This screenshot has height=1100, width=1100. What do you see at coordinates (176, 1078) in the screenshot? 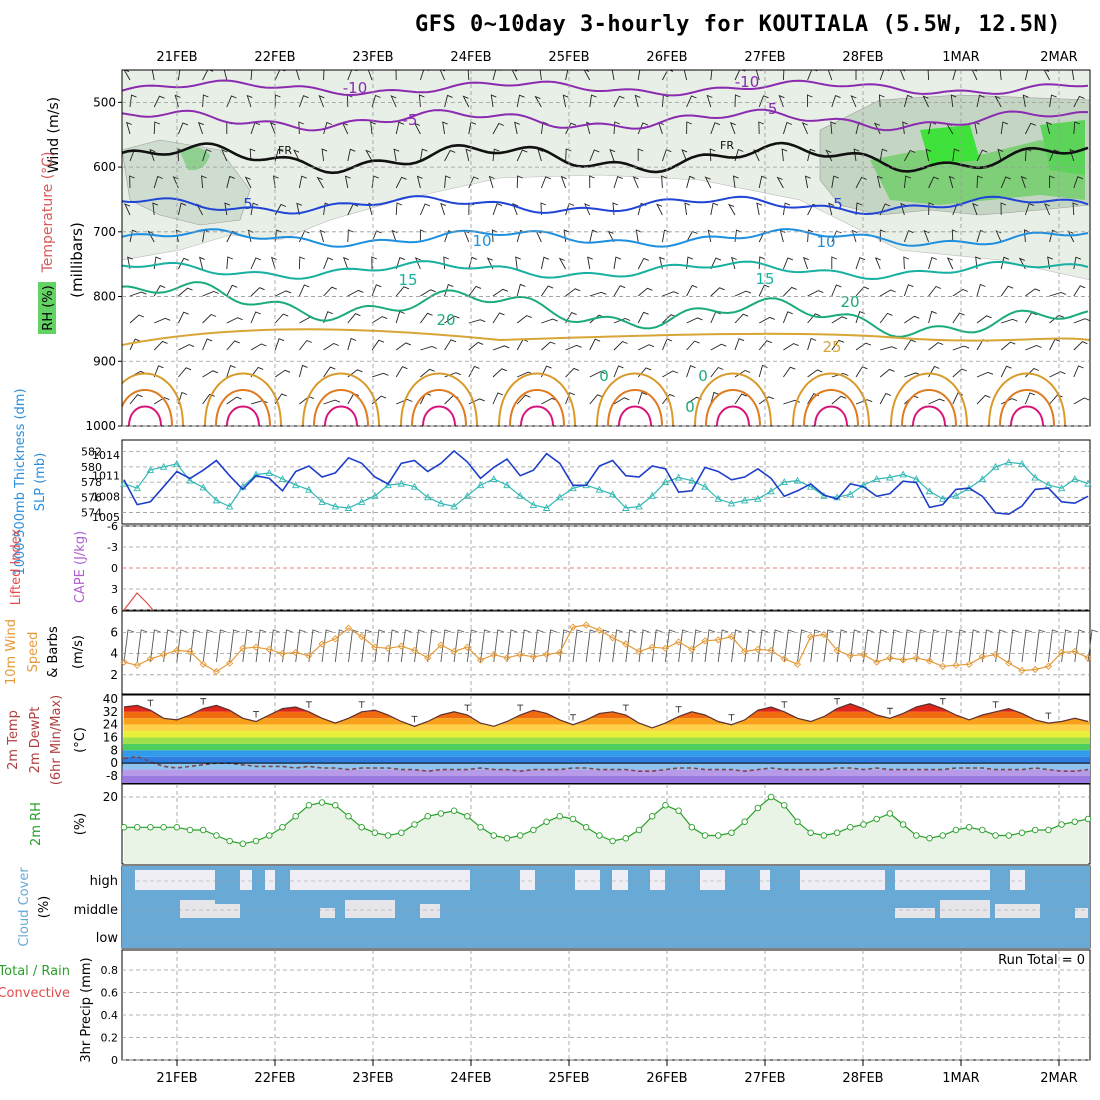
I see `date-label-bottom: 21FEB` at bounding box center [176, 1078].